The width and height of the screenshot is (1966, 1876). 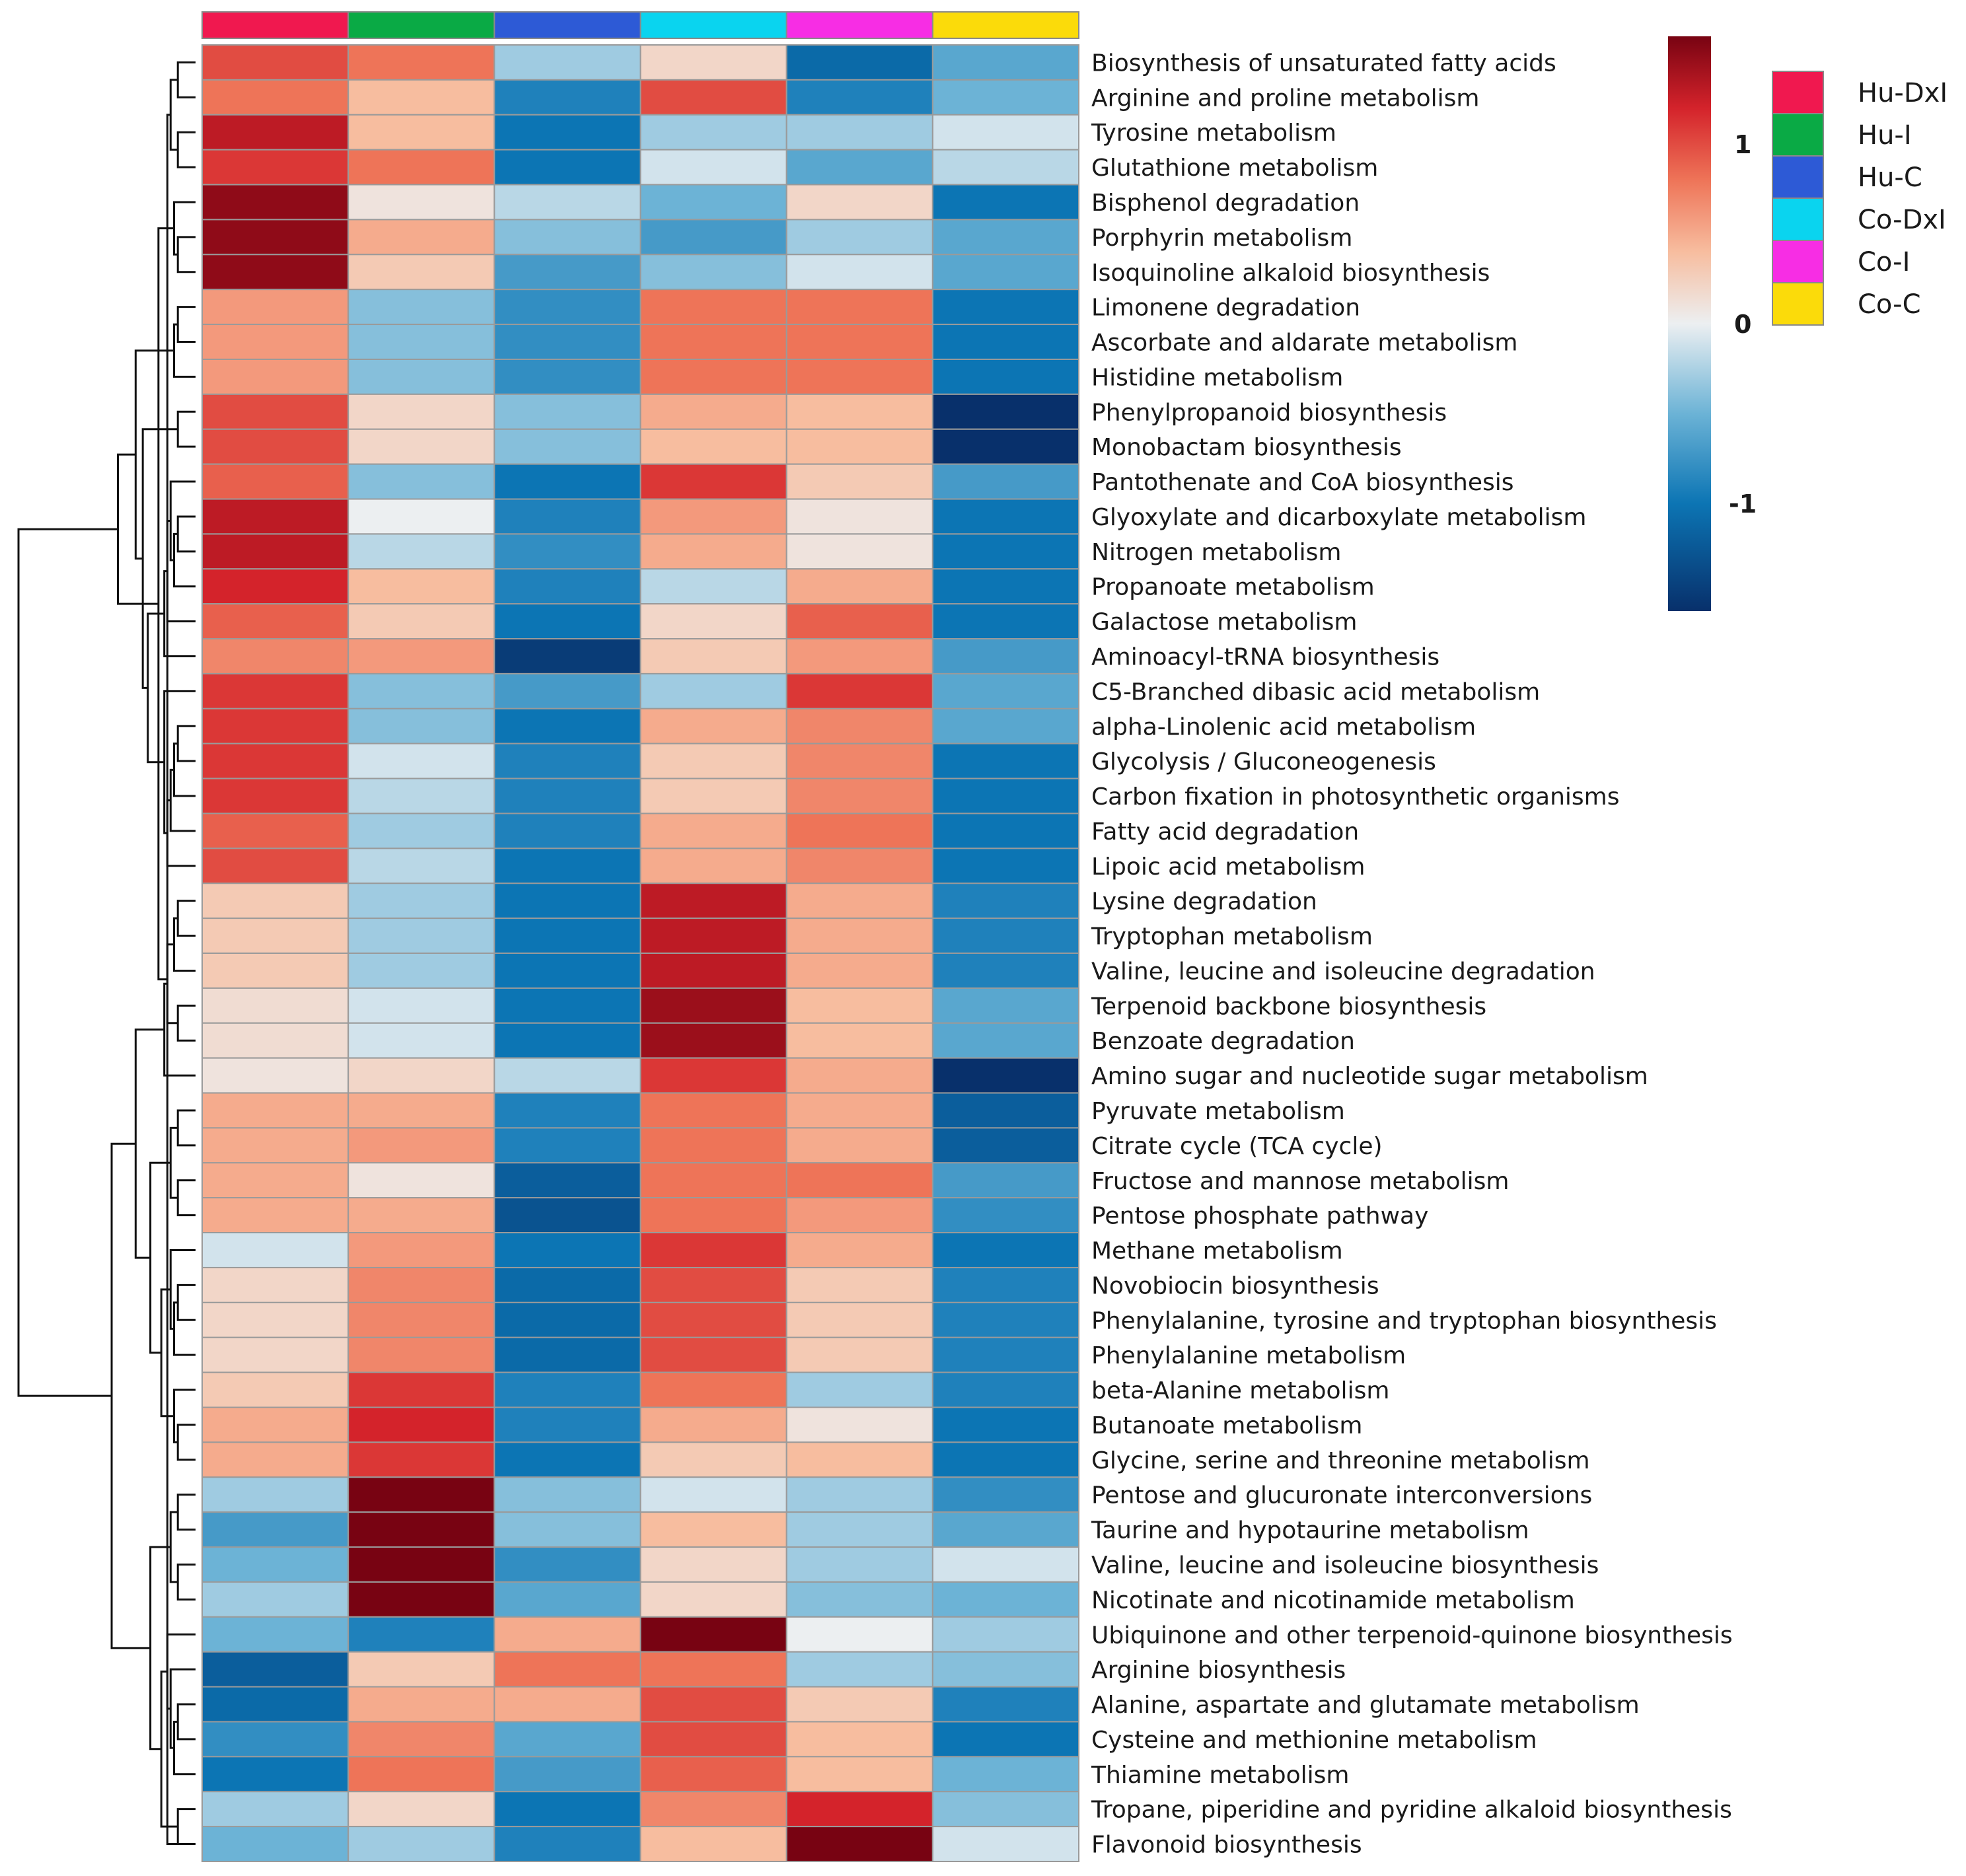 What do you see at coordinates (1743, 324) in the screenshot?
I see `color-scale-ticks: 1 0 -1` at bounding box center [1743, 324].